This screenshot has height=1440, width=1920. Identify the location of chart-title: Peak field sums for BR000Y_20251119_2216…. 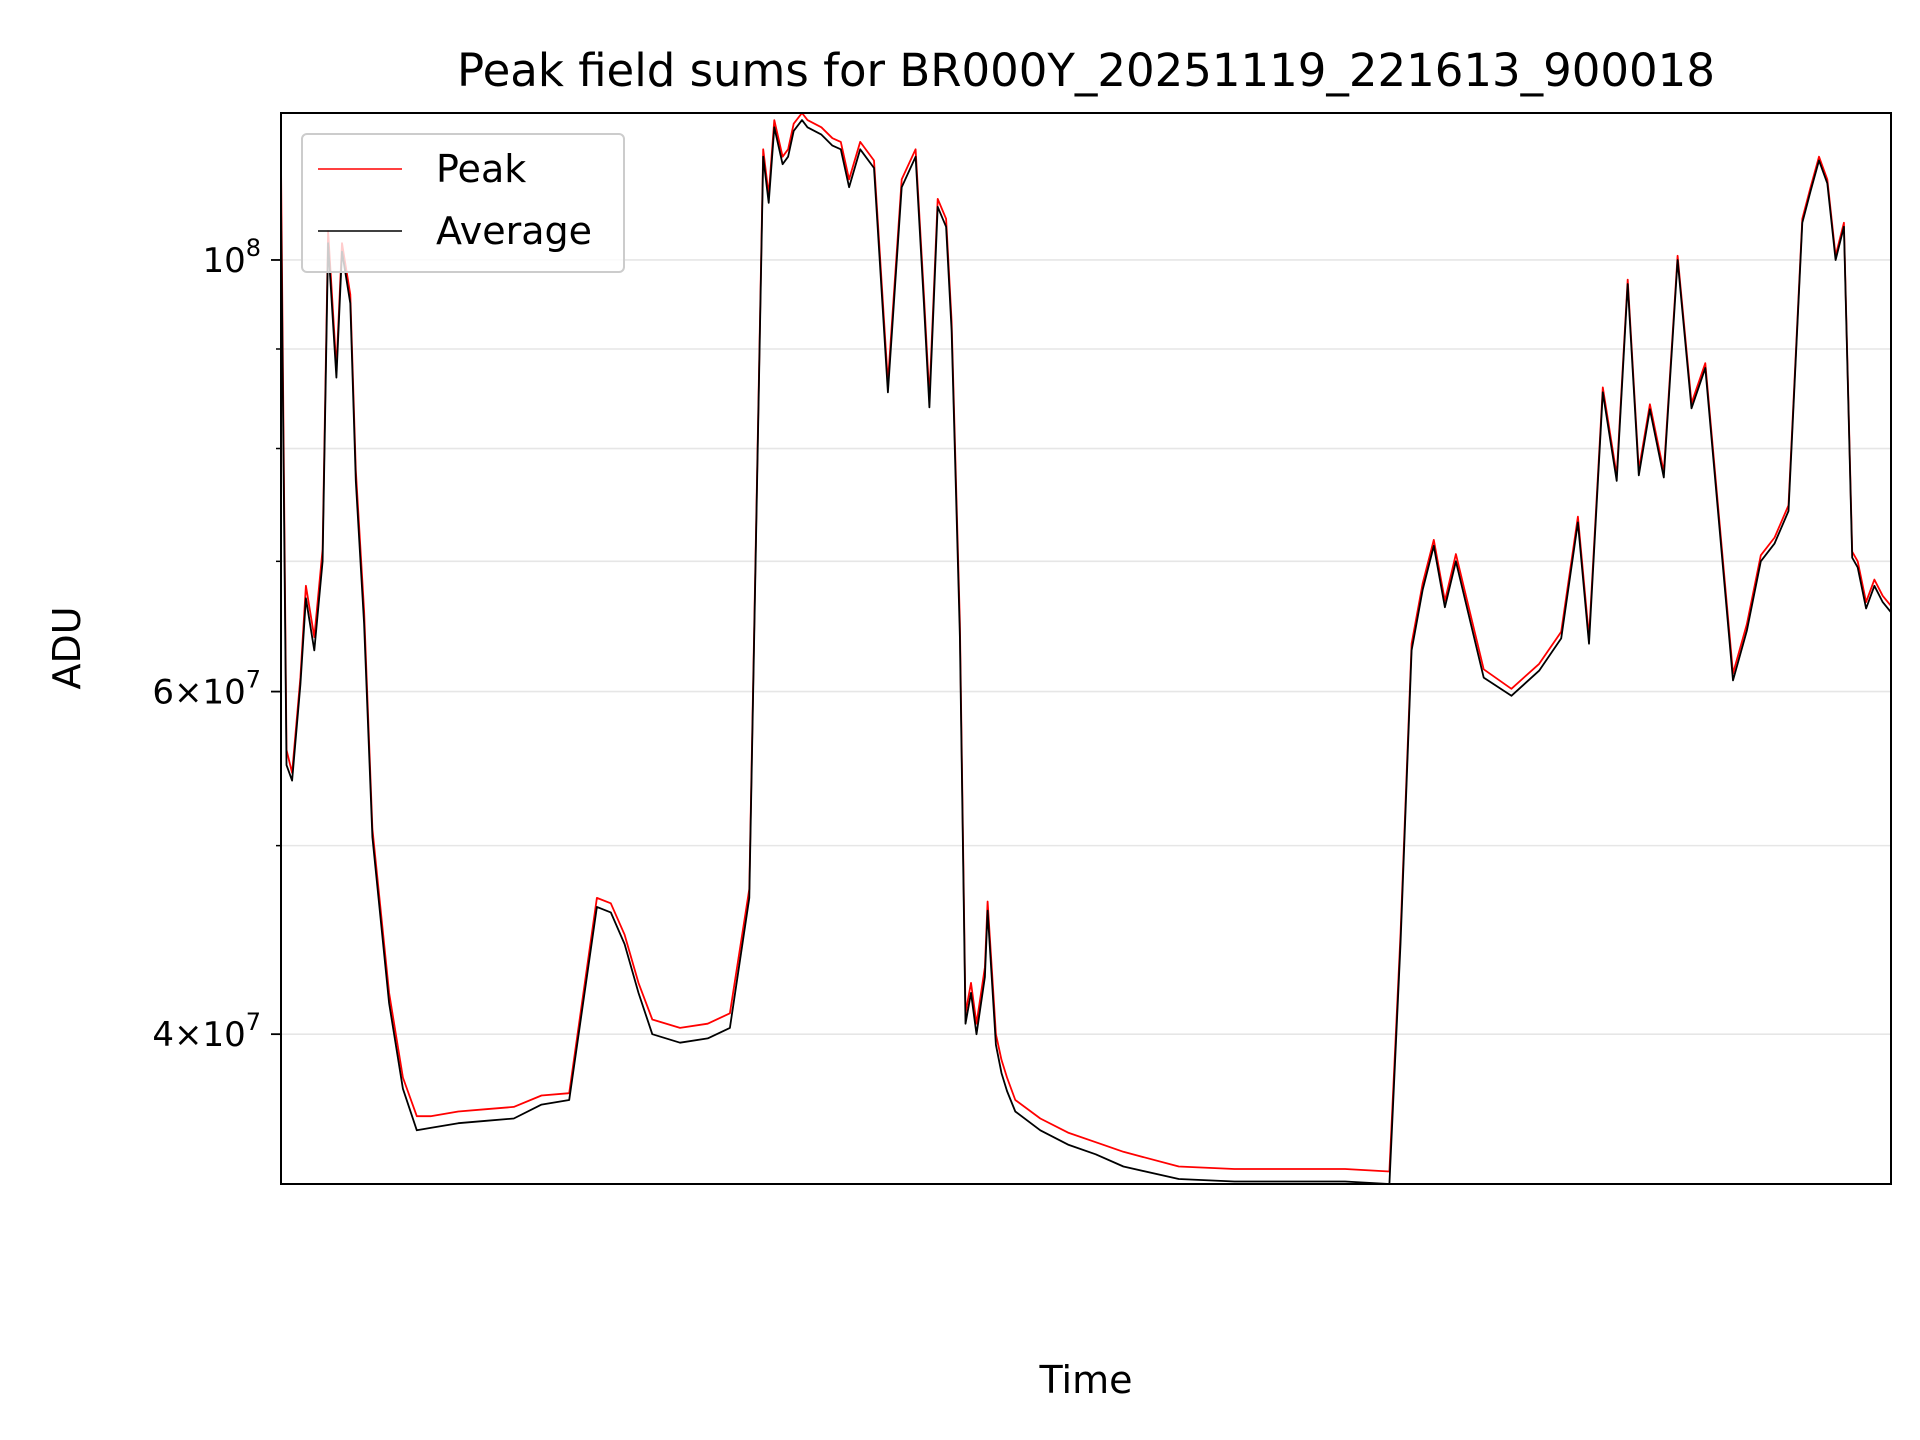
(1086, 70).